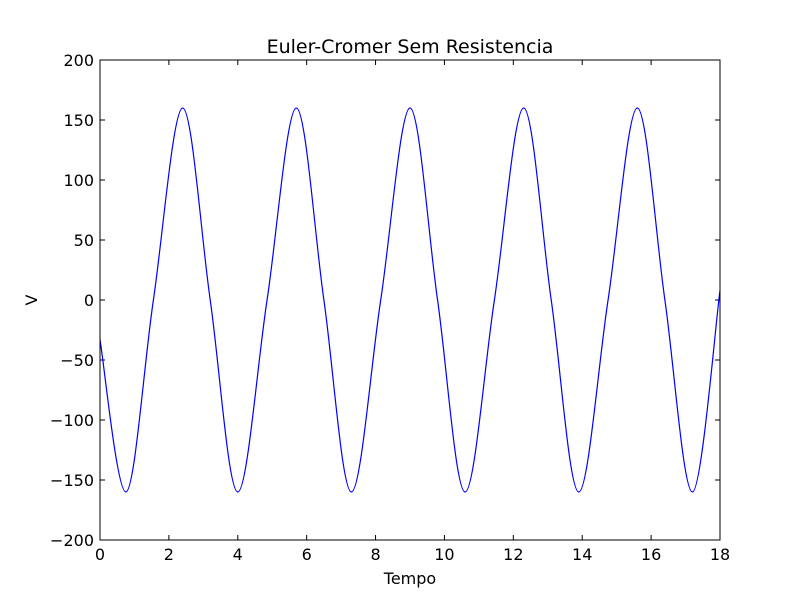  What do you see at coordinates (410, 47) in the screenshot?
I see `chart-title: Euler-Cromer Sem Resistencia` at bounding box center [410, 47].